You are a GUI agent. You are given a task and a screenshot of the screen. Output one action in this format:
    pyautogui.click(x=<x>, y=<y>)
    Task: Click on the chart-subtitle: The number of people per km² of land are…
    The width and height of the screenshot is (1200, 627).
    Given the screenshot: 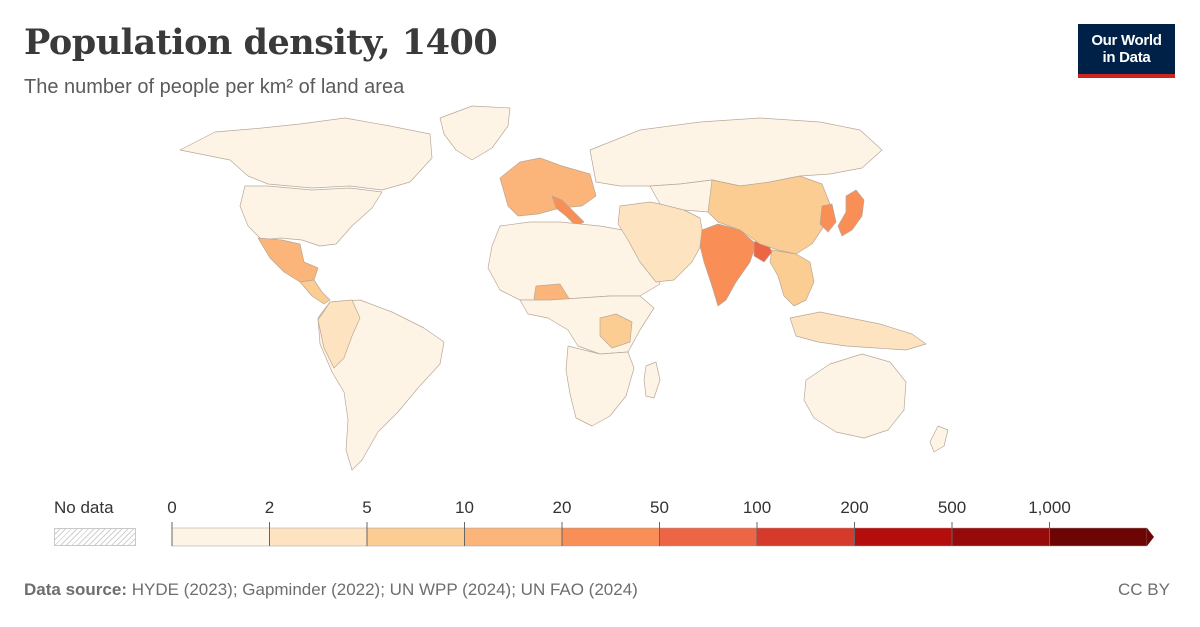 What is the action you would take?
    pyautogui.click(x=214, y=87)
    